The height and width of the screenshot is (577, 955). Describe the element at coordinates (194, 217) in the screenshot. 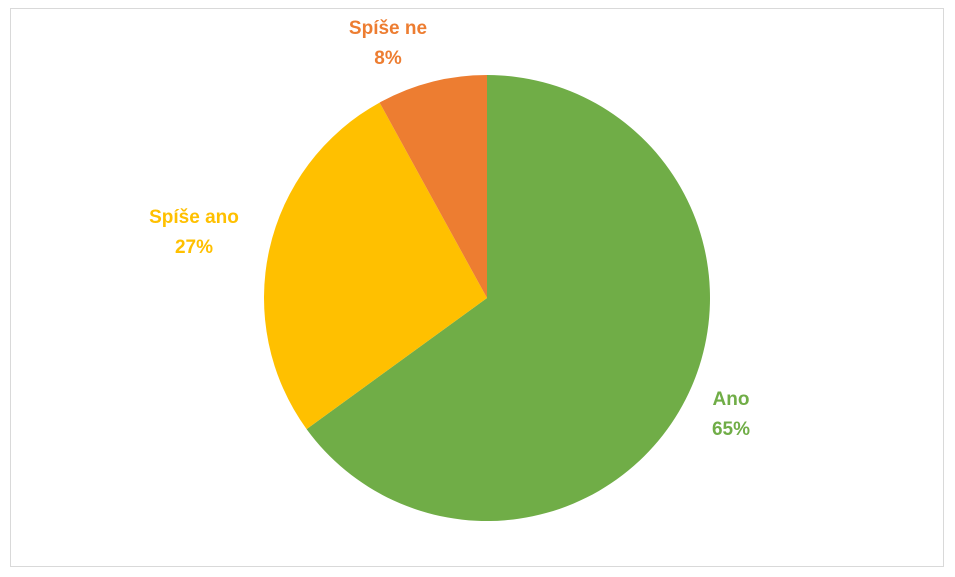

I see `slice-label-category: Spíše ano` at that location.